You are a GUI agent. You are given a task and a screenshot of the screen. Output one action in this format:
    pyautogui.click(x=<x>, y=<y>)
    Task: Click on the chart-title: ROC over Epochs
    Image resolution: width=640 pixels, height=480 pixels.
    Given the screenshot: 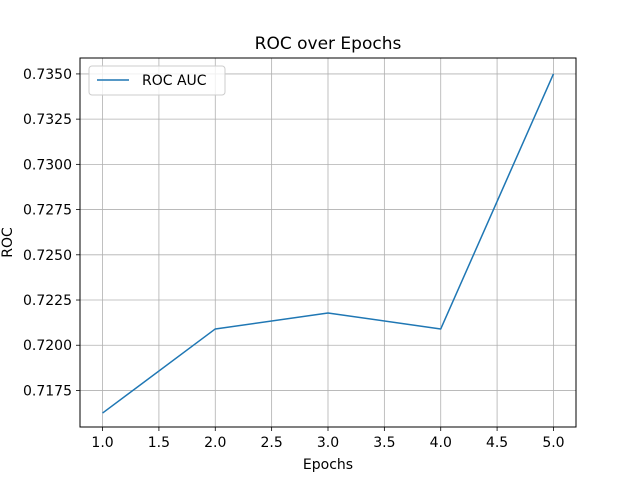 What is the action you would take?
    pyautogui.click(x=328, y=44)
    